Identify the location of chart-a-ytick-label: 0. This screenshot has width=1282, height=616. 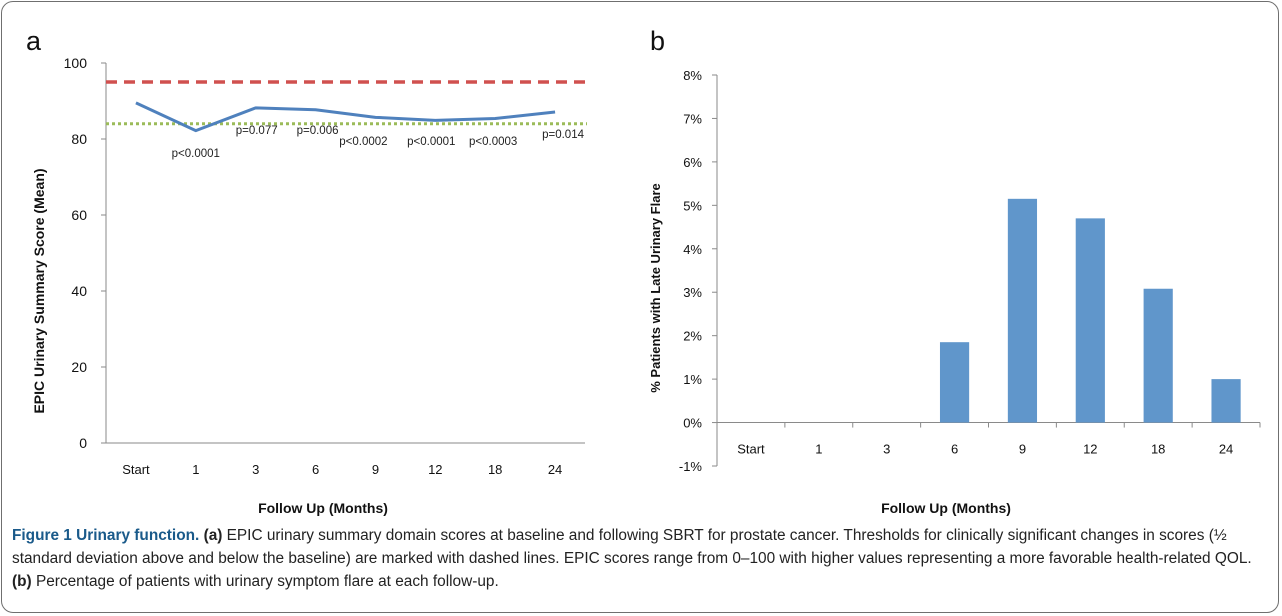
(83, 443).